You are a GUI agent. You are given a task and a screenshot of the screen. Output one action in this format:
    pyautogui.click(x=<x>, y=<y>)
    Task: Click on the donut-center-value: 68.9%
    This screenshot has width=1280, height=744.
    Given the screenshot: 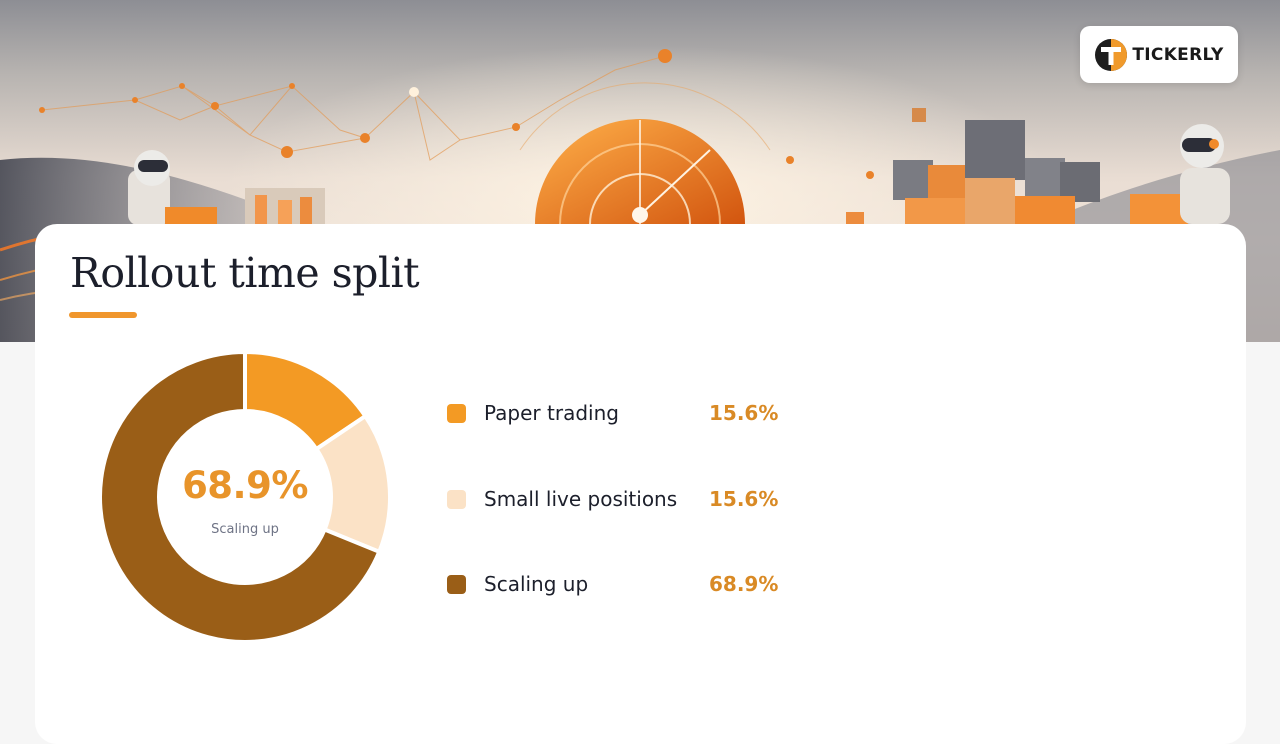 What is the action you would take?
    pyautogui.click(x=245, y=485)
    